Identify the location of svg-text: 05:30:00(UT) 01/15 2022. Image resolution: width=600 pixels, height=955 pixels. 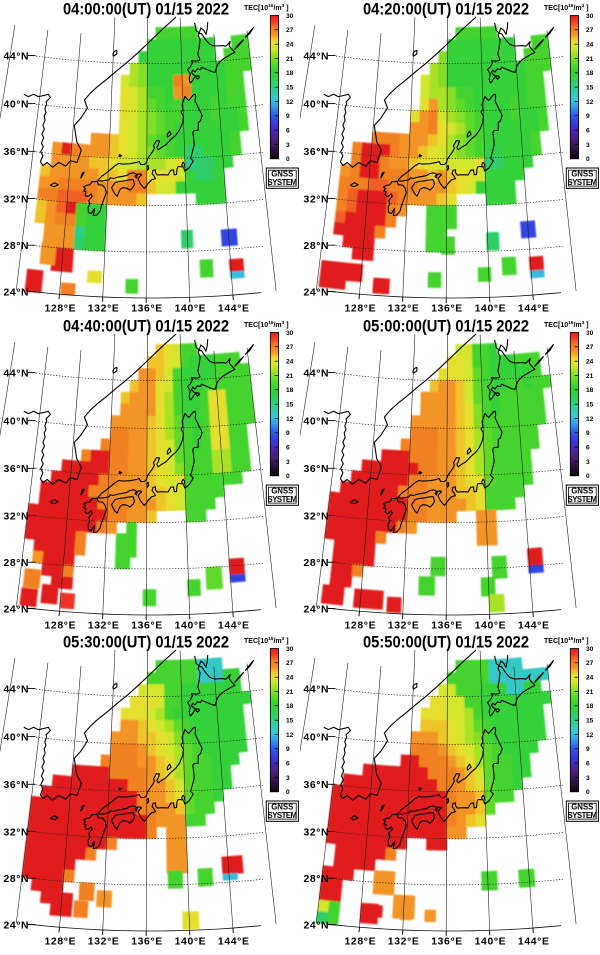
(146, 643).